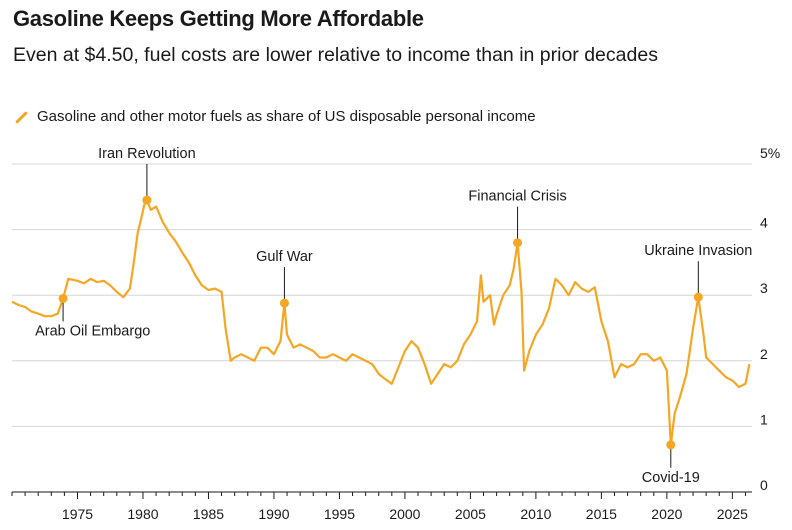 This screenshot has width=792, height=530. I want to click on x-tick-label: 2010, so click(535, 514).